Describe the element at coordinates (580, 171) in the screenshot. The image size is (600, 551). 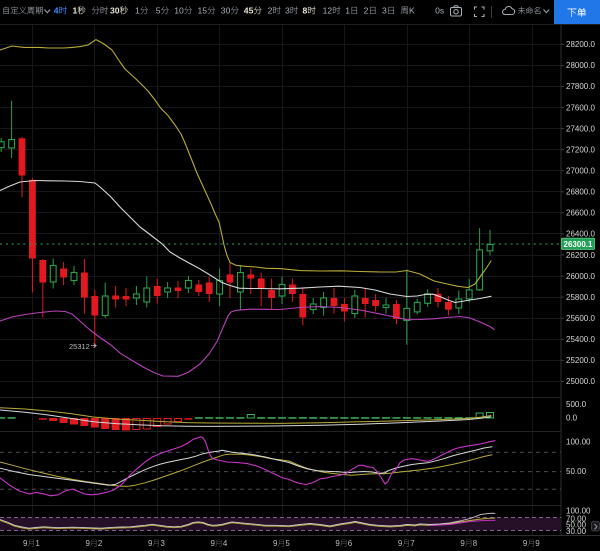
I see `svg-text: 27000.0` at that location.